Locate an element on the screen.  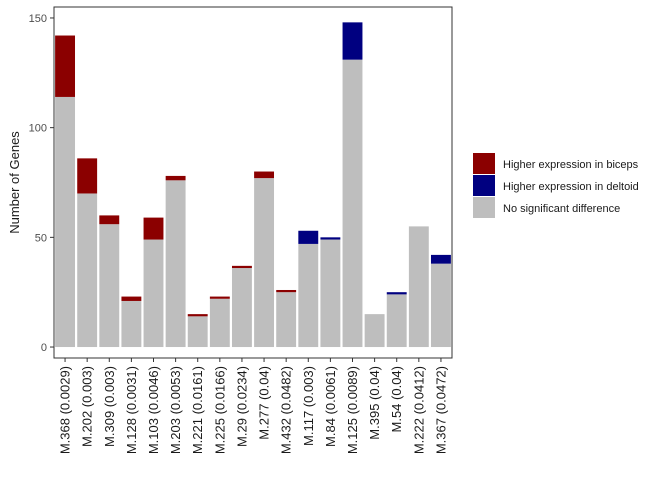
x-tick-label: M.432 (0.0482) is located at coordinates (286, 410).